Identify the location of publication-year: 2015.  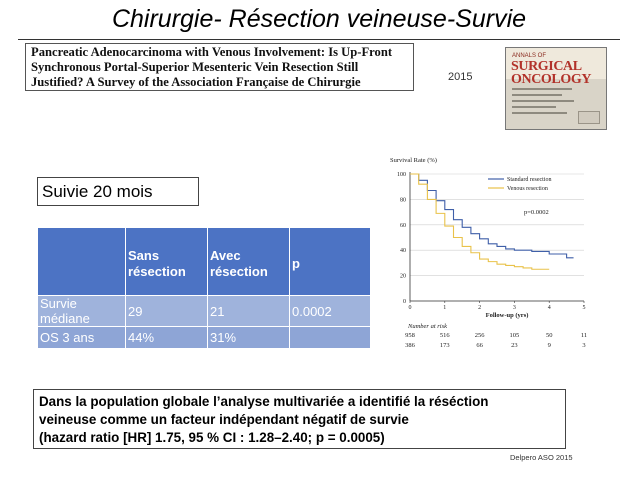
(460, 77).